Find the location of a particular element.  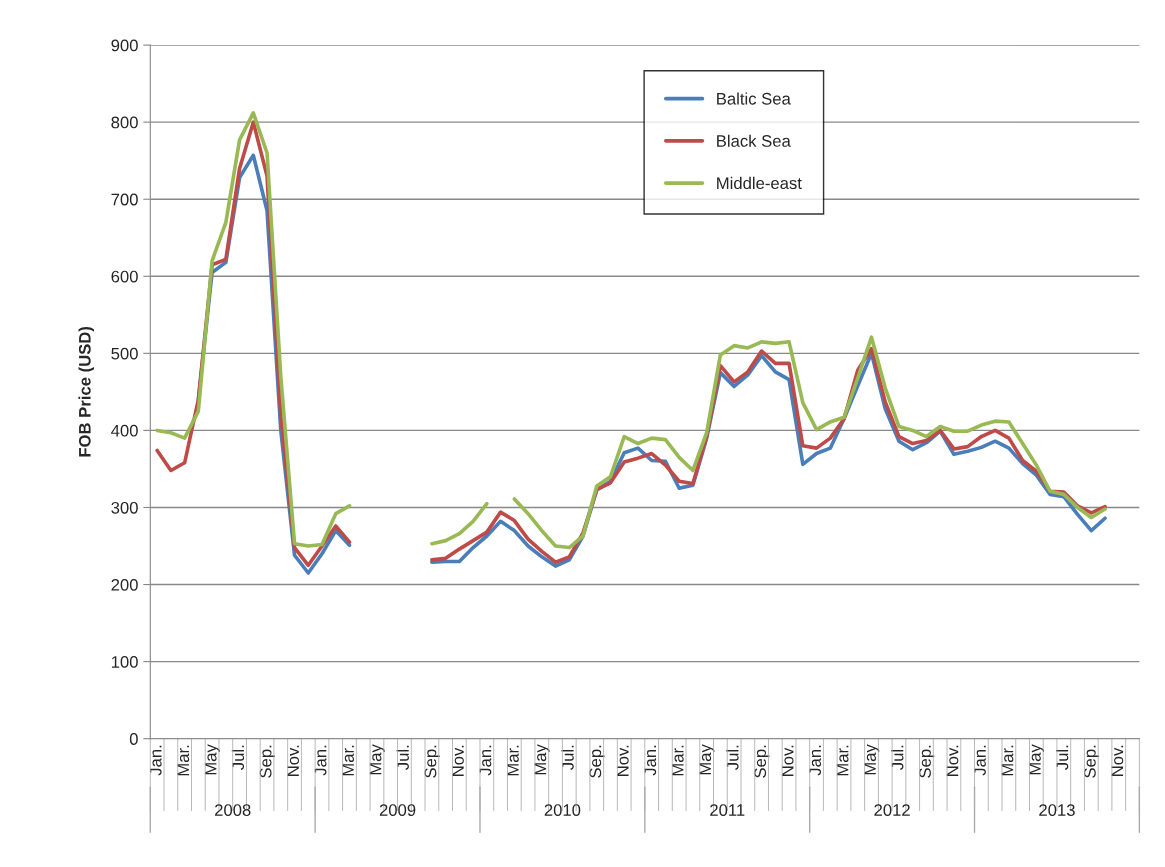

legend-label: Baltic Sea is located at coordinates (754, 98).